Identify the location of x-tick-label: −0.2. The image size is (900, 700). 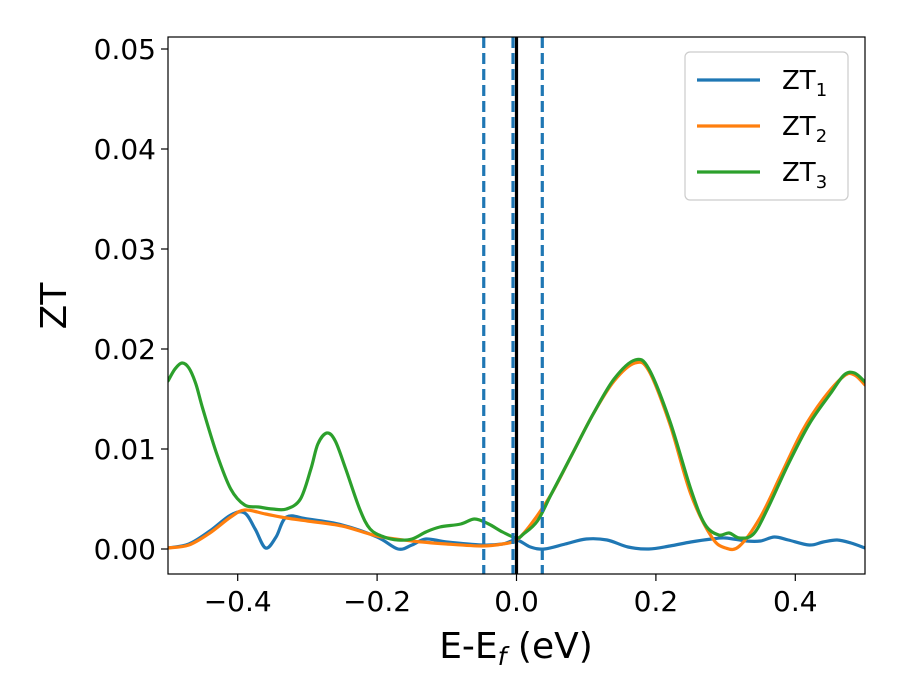
(377, 601).